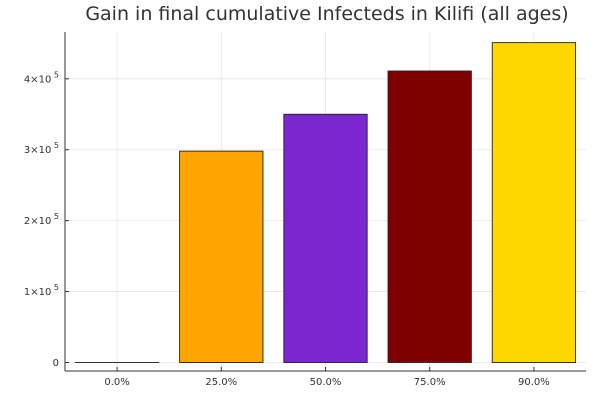  I want to click on x-tick-label: 90.0%, so click(534, 382).